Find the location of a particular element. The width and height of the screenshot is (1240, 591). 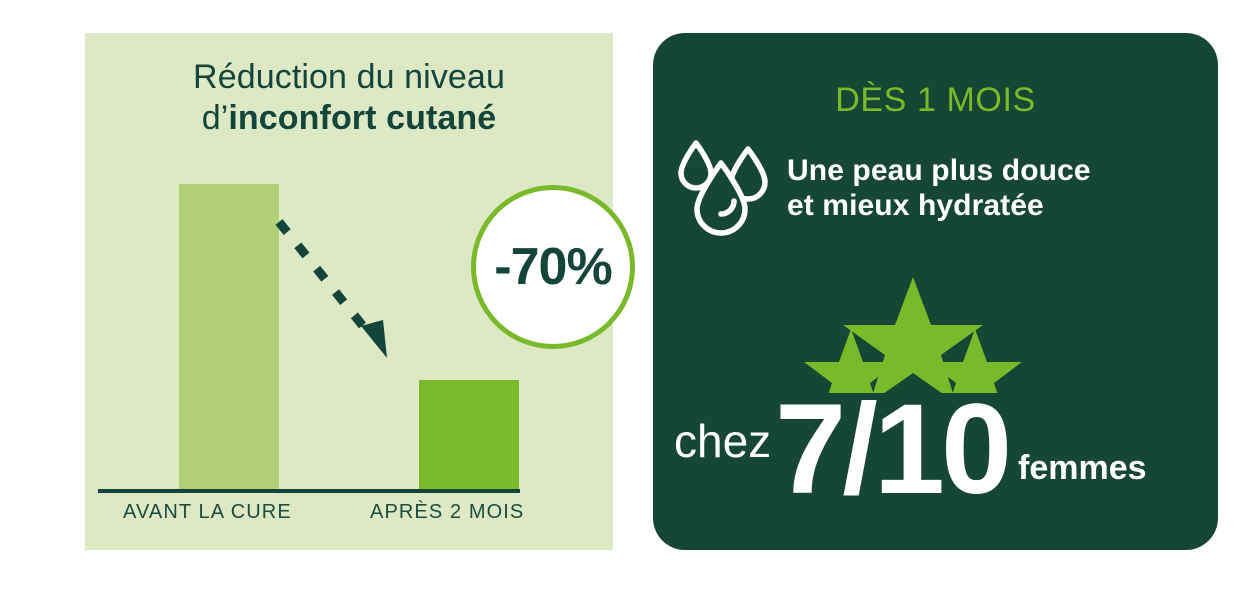

hydration-claim: Une peau plus douce et mieux hydratée is located at coordinates (940, 188).